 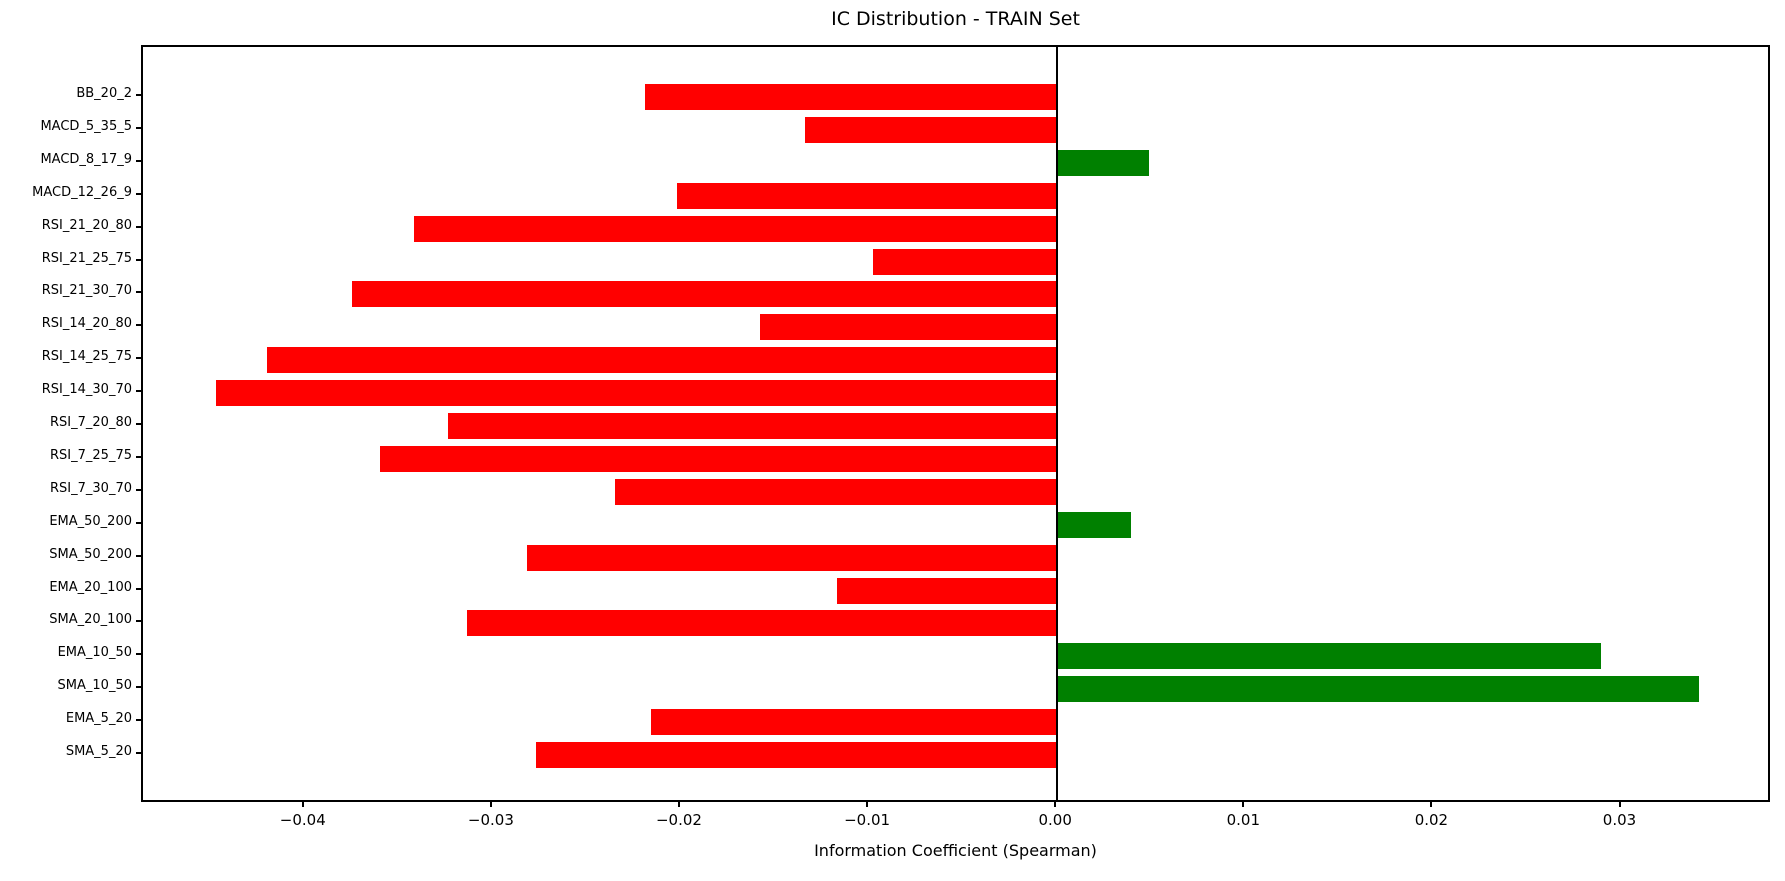 What do you see at coordinates (86, 291) in the screenshot?
I see `y-axis-label-RSI_21_30_70: RSI_21_30_70` at bounding box center [86, 291].